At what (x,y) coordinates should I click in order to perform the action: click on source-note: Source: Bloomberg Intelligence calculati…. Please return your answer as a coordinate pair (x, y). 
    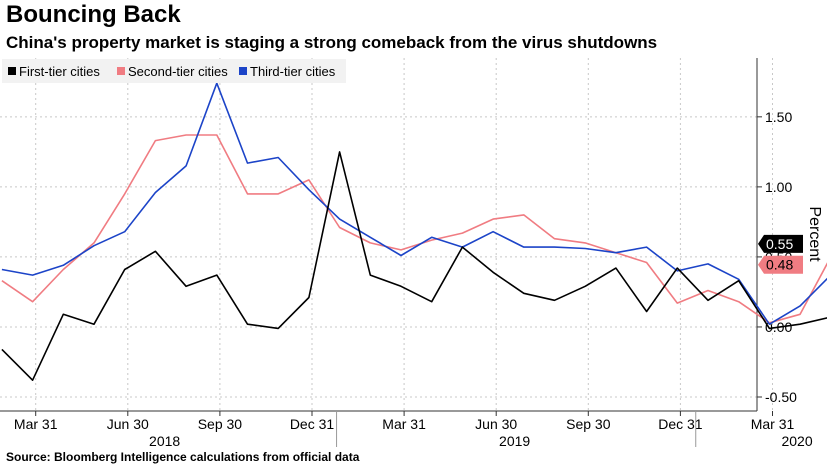
    Looking at the image, I should click on (183, 457).